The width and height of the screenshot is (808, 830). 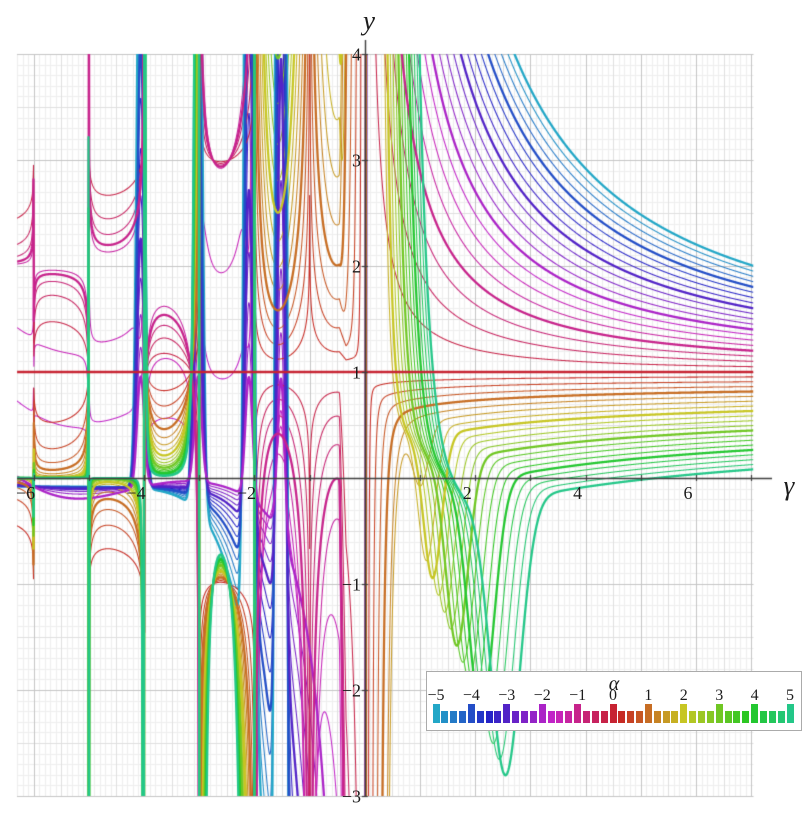 What do you see at coordinates (578, 695) in the screenshot?
I see `legend-tick-label: −1` at bounding box center [578, 695].